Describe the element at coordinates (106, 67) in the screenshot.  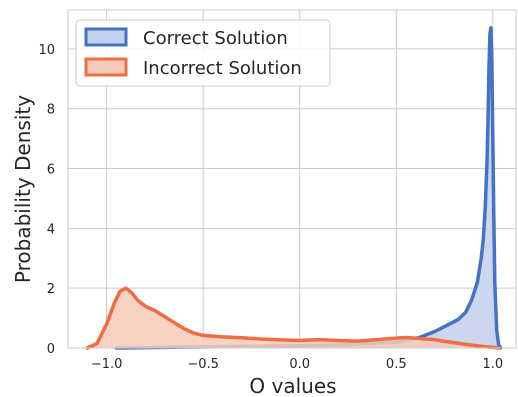
I see `legend-swatch-incorrect` at that location.